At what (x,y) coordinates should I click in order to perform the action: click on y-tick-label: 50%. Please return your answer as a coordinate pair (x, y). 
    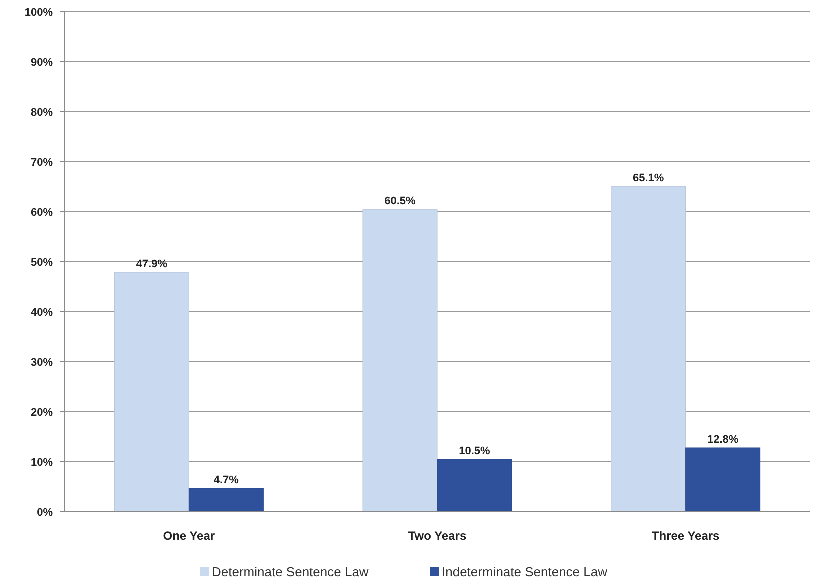
    Looking at the image, I should click on (42, 262).